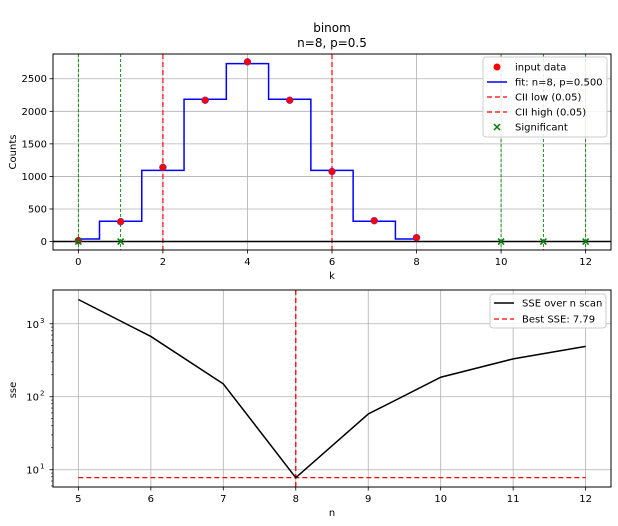 The width and height of the screenshot is (618, 526). Describe the element at coordinates (440, 499) in the screenshot. I see `bottom-x-tick-label: 10` at that location.